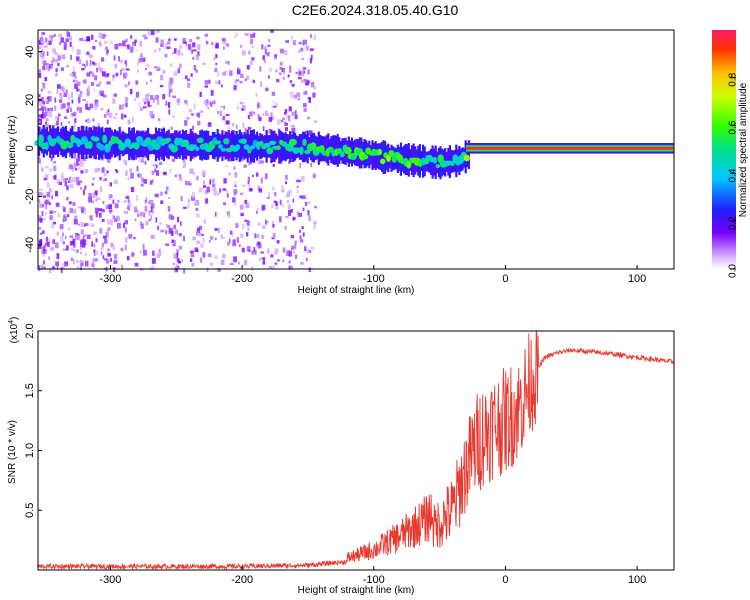 This screenshot has height=600, width=750. What do you see at coordinates (356, 290) in the screenshot?
I see `spectrogram-x-label: Height of straight line (km)` at bounding box center [356, 290].